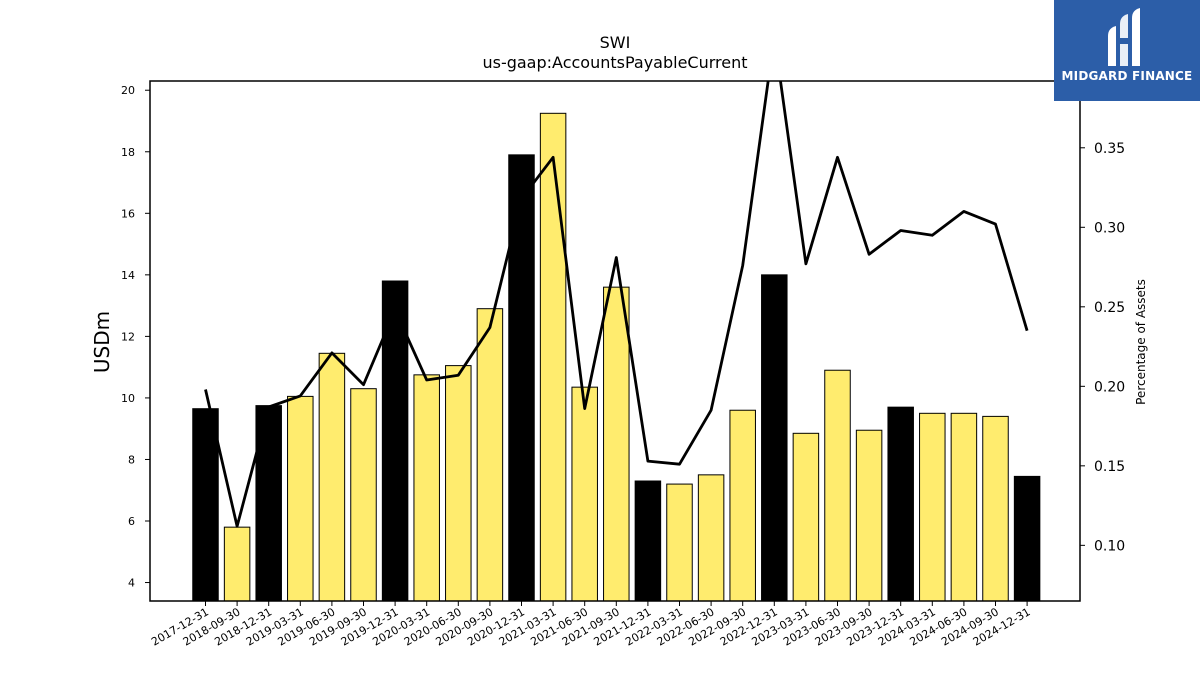  What do you see at coordinates (615, 42) in the screenshot?
I see `chart-title: SWI` at bounding box center [615, 42].